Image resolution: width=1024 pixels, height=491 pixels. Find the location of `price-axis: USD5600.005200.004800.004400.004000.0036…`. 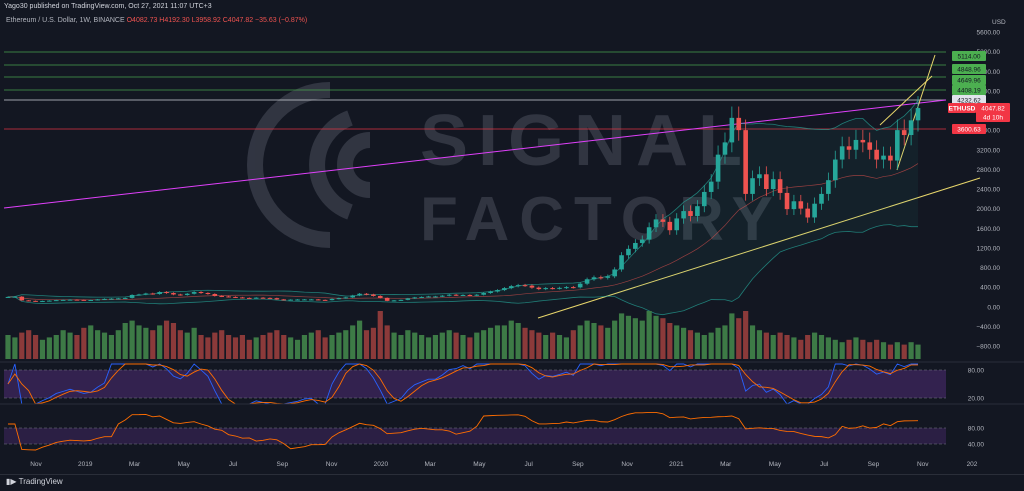

price-axis: USD5600.005200.004800.004400.004000.0036… is located at coordinates (991, 185).